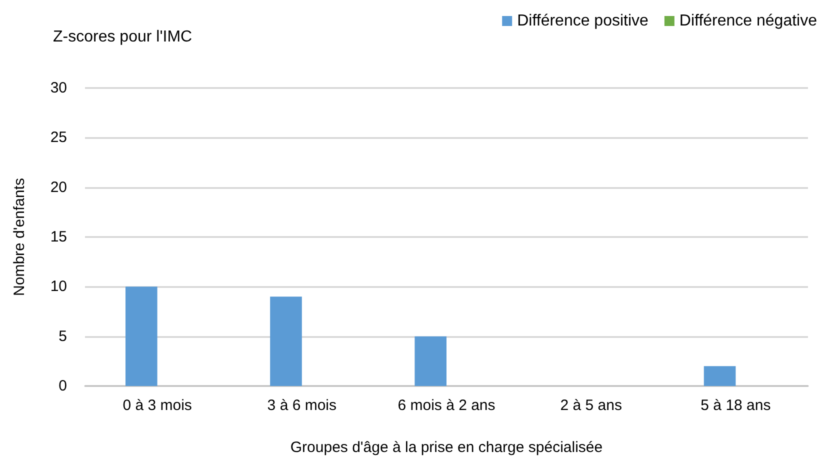 The width and height of the screenshot is (826, 467). I want to click on y-tick-label: 25, so click(58, 137).